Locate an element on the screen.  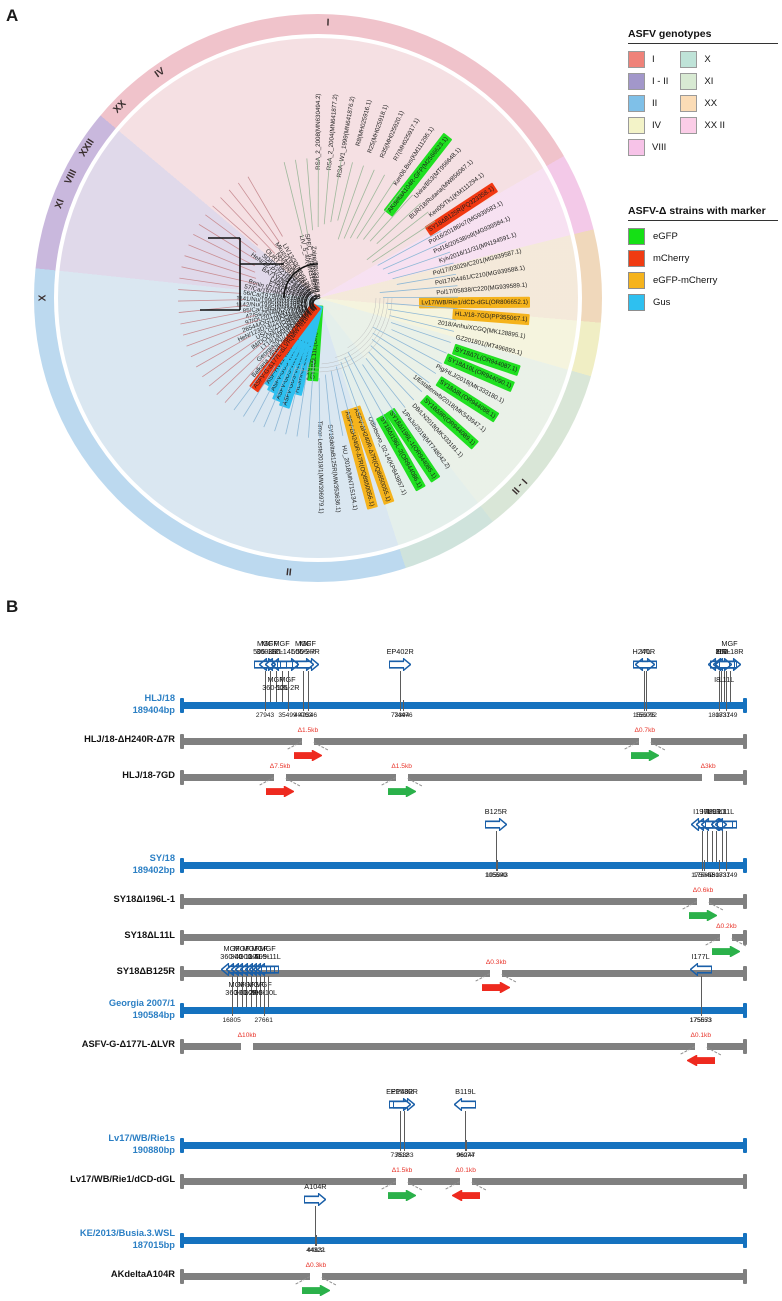
marker-label: Gus is located at coordinates (661, 302).